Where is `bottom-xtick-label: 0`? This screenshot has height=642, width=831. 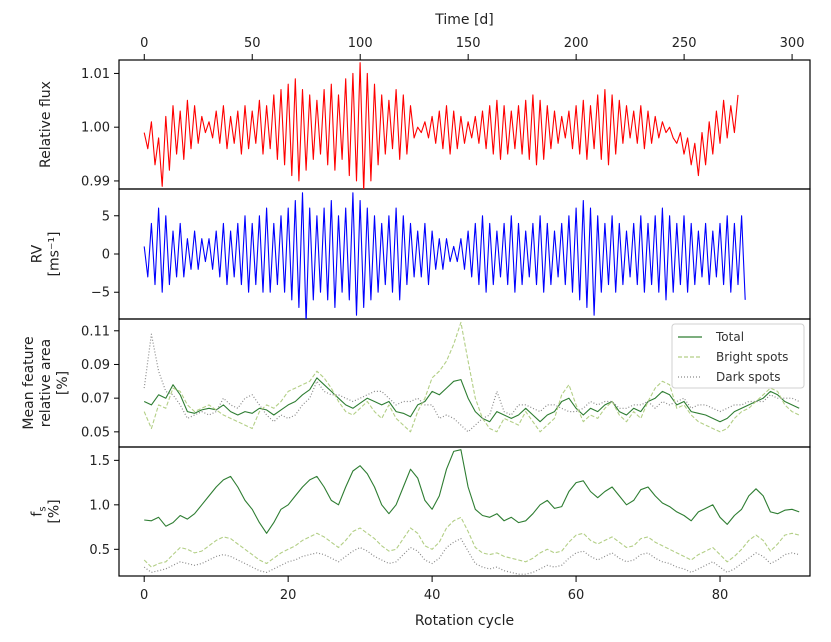
bottom-xtick-label: 0 is located at coordinates (144, 595).